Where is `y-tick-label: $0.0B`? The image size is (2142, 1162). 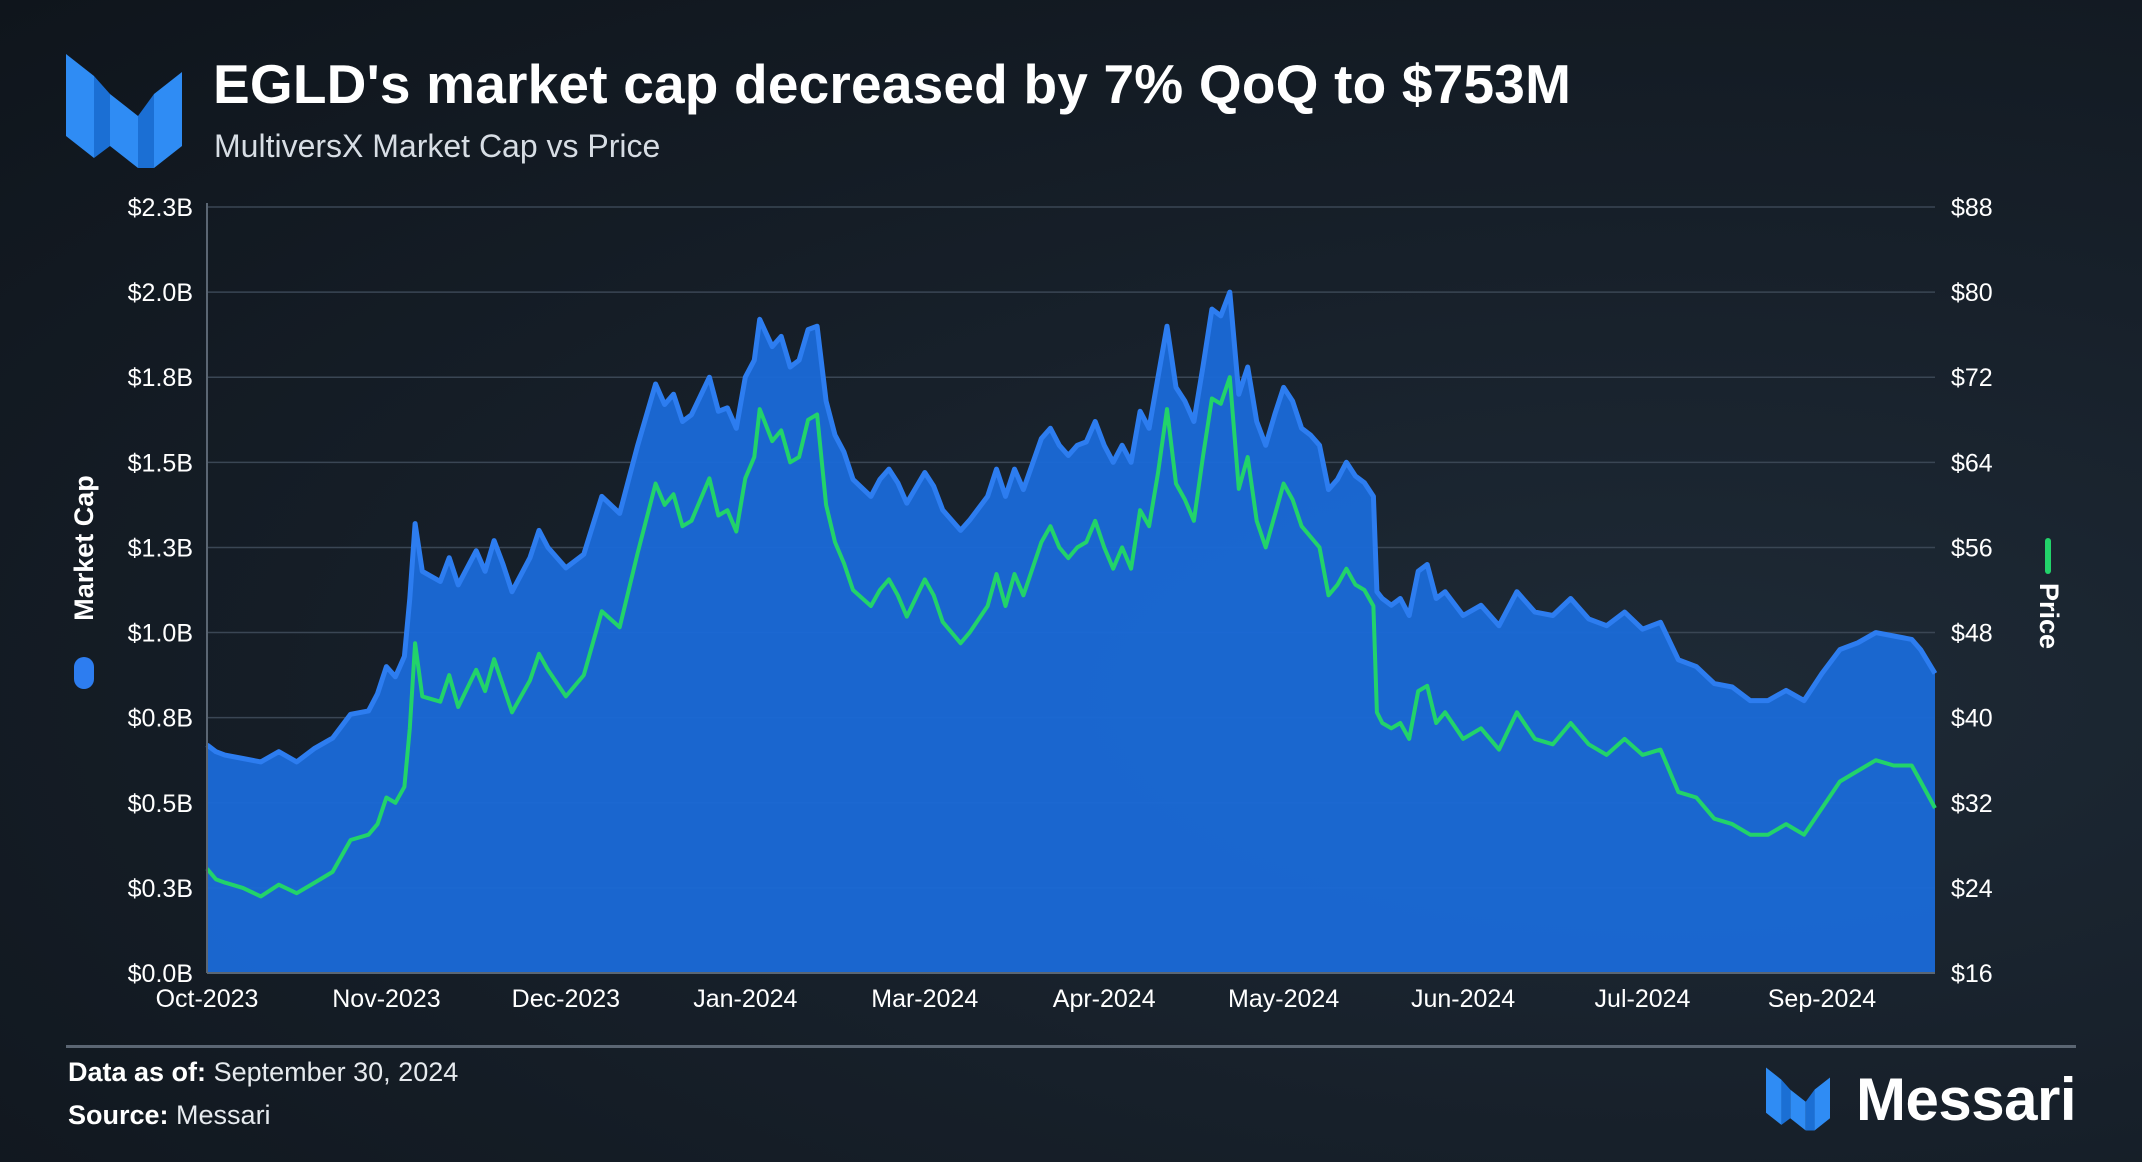 y-tick-label: $0.0B is located at coordinates (160, 974).